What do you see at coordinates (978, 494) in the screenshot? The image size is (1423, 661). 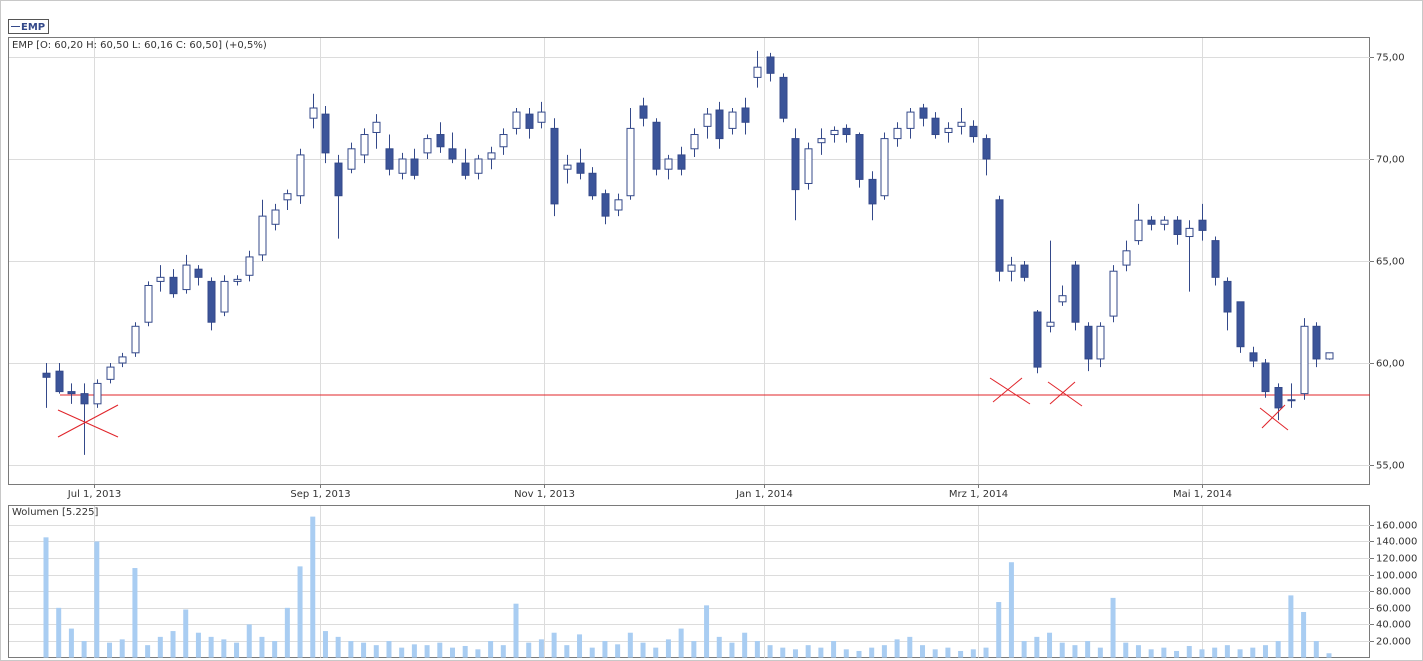 I see `x-tick-label: Mrz 1, 2014` at bounding box center [978, 494].